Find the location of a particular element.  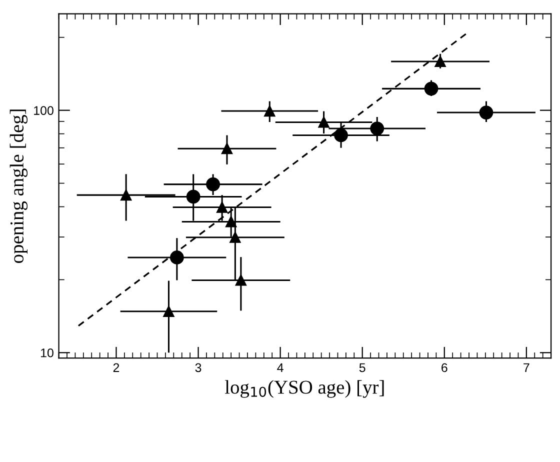

x-tick-label: 3 is located at coordinates (198, 367).